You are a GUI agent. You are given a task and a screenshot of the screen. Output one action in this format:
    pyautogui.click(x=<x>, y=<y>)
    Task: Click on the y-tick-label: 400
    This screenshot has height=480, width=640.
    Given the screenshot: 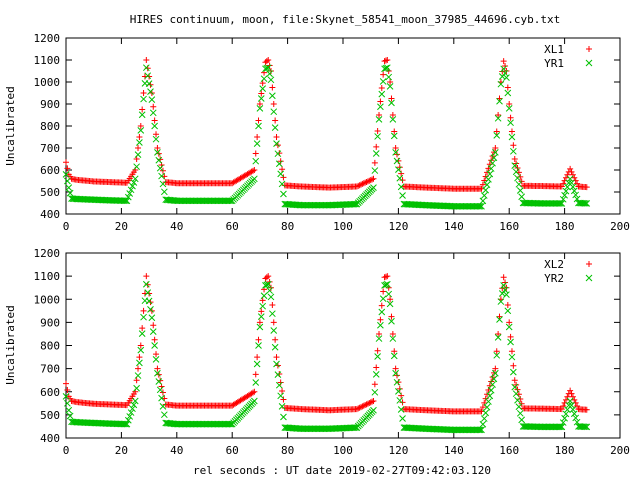 What is the action you would take?
    pyautogui.click(x=50, y=438)
    